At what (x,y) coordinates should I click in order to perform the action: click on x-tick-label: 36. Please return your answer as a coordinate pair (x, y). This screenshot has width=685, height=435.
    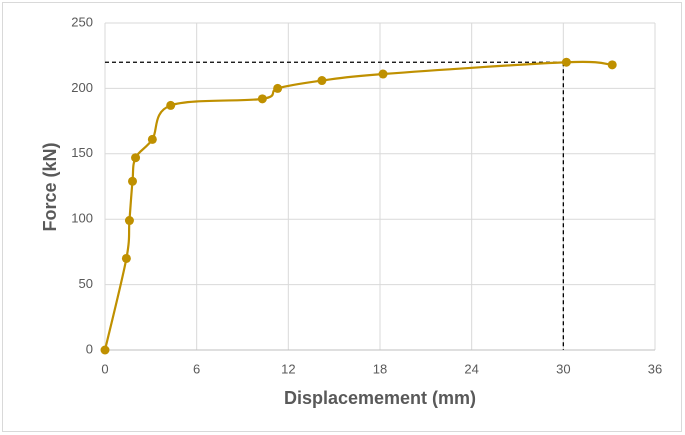
    Looking at the image, I should click on (655, 368).